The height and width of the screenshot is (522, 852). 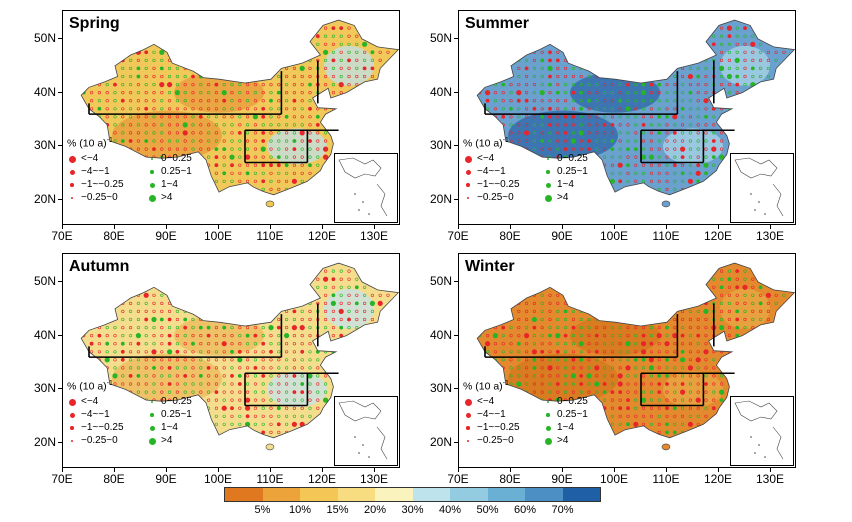 I want to click on colorbar-label: 5%, so click(x=262, y=510).